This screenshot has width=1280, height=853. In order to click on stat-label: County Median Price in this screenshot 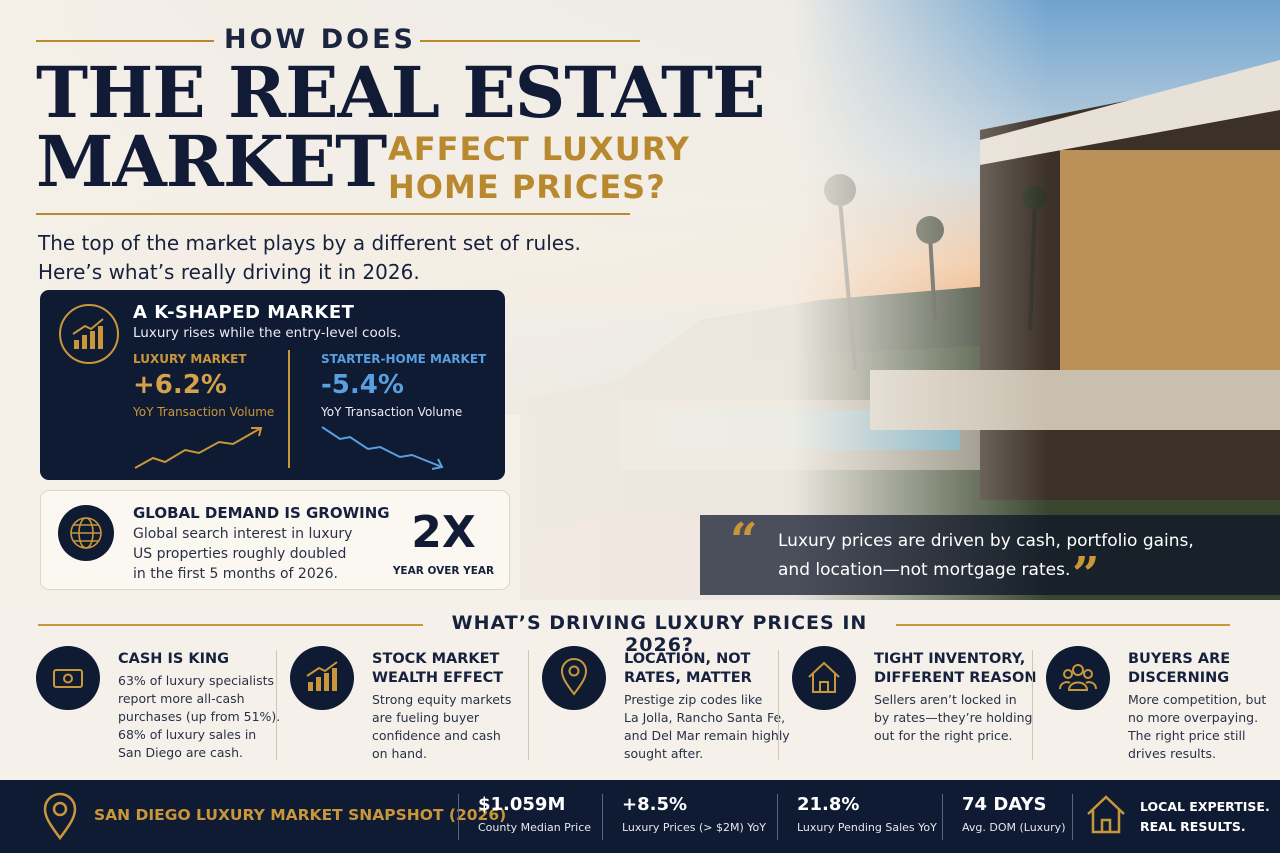, I will do `click(535, 827)`.